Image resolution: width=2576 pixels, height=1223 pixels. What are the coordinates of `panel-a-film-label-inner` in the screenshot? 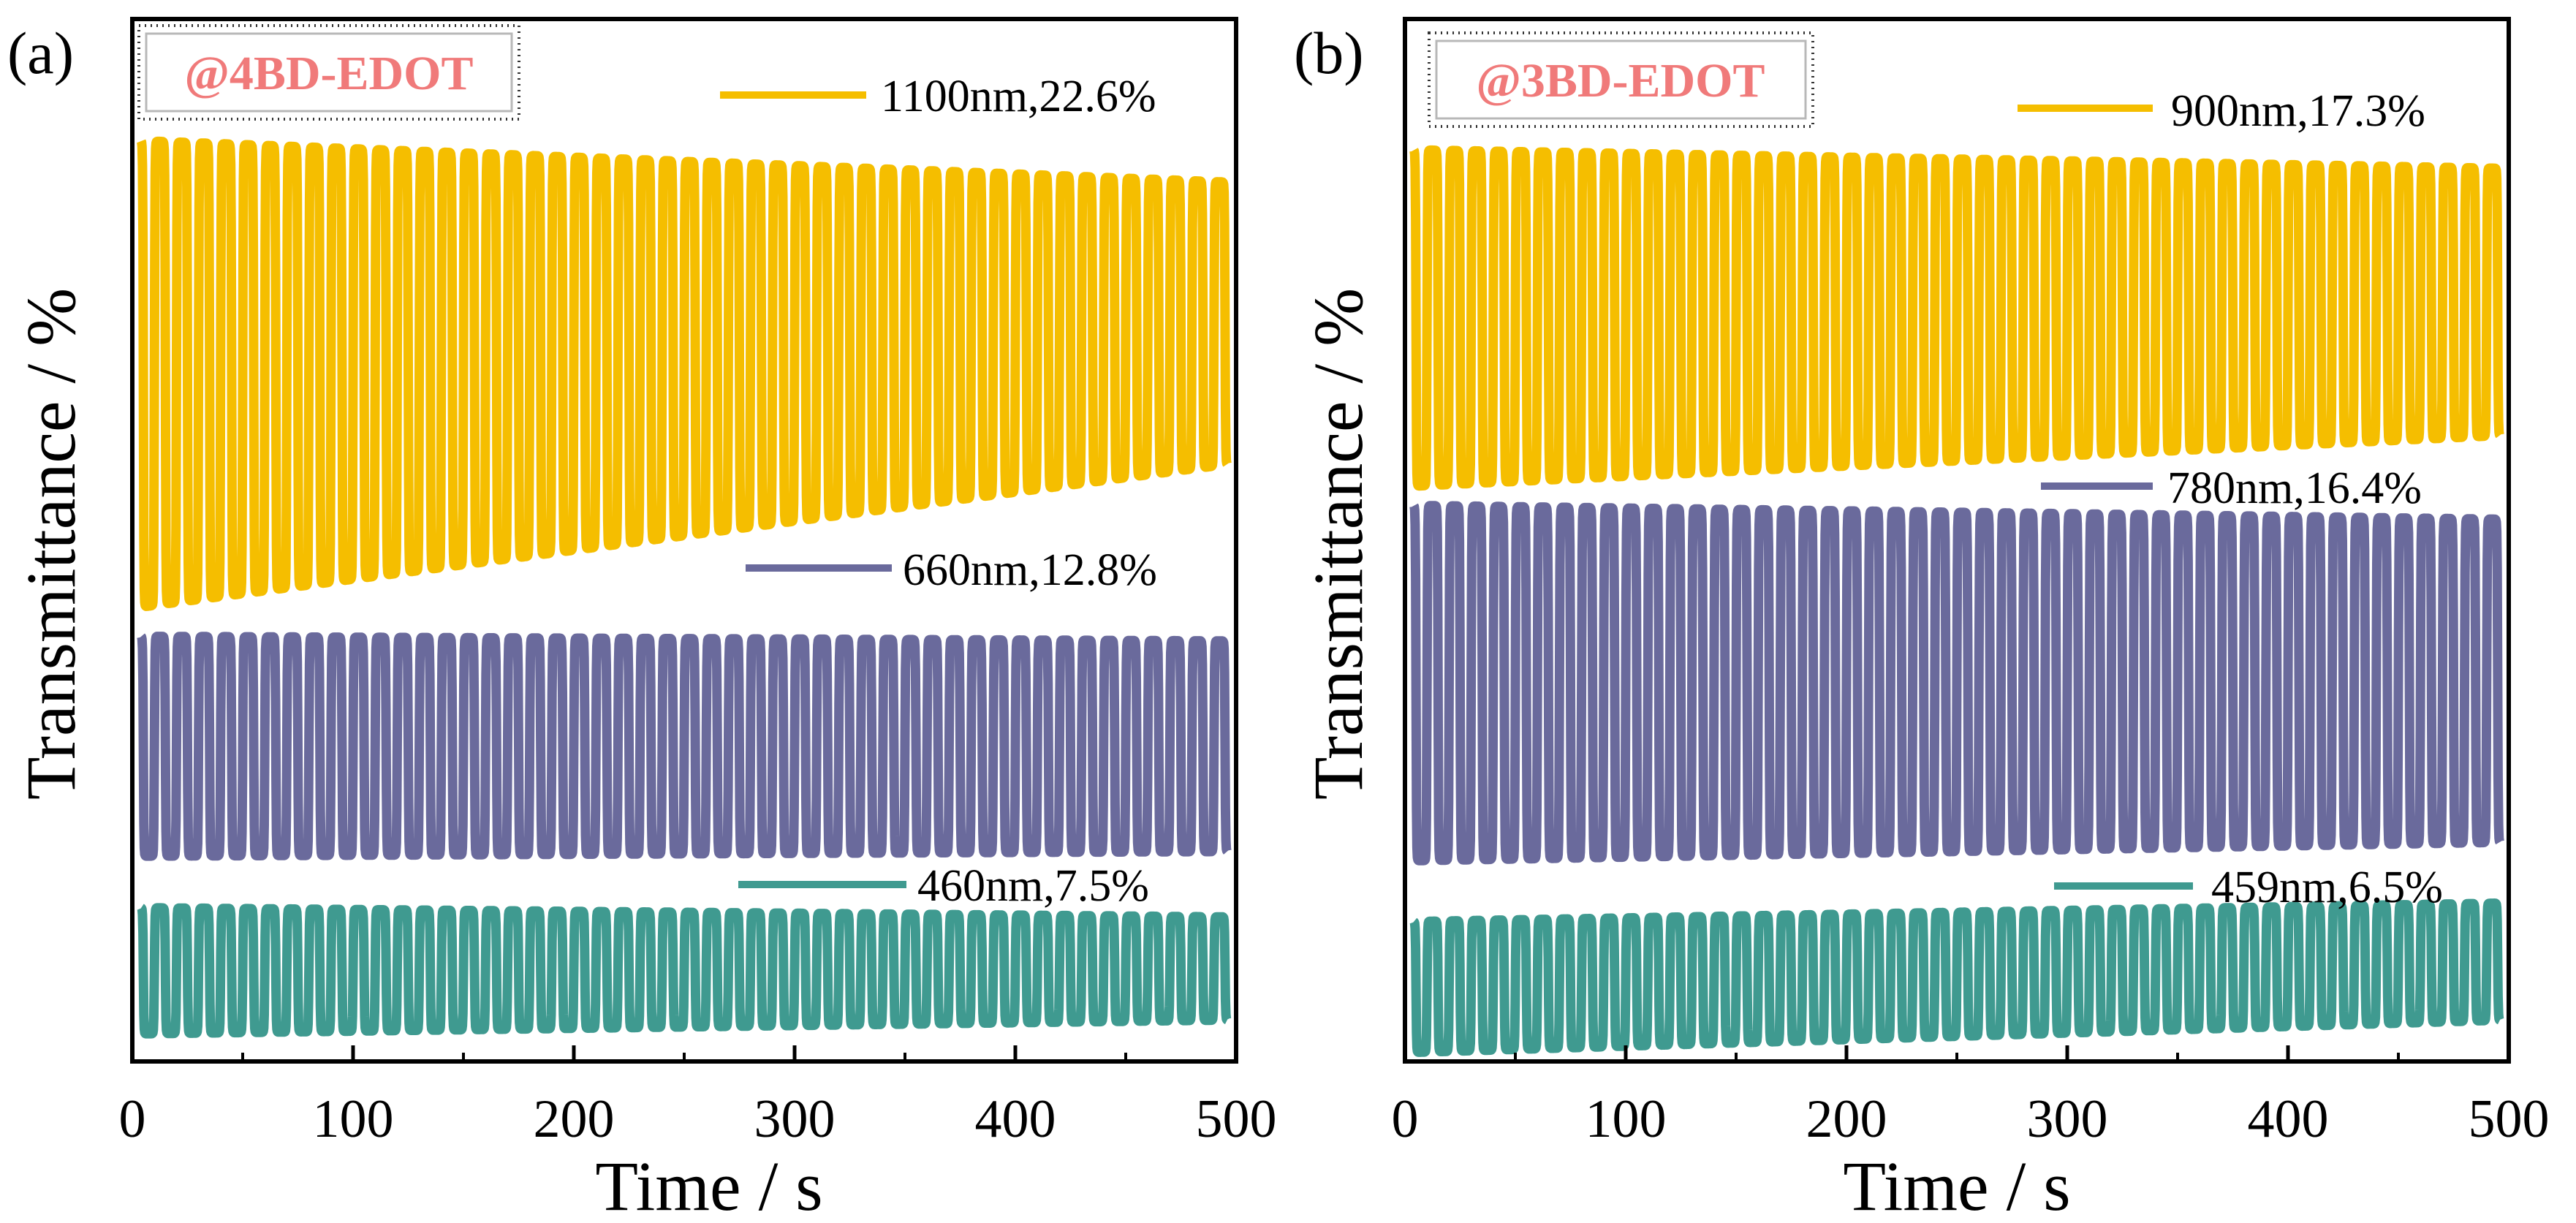 It's located at (329, 72).